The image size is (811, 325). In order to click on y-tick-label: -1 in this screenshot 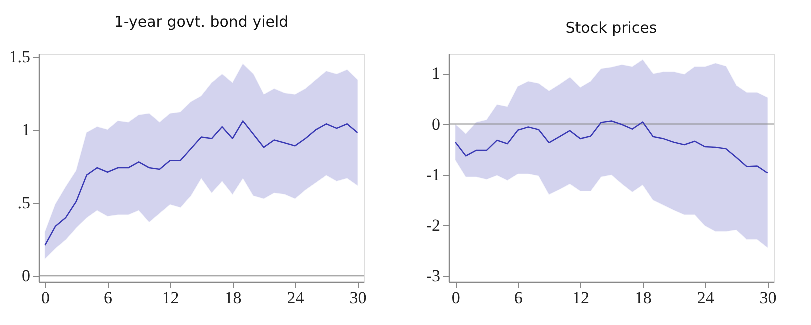, I will do `click(433, 174)`.